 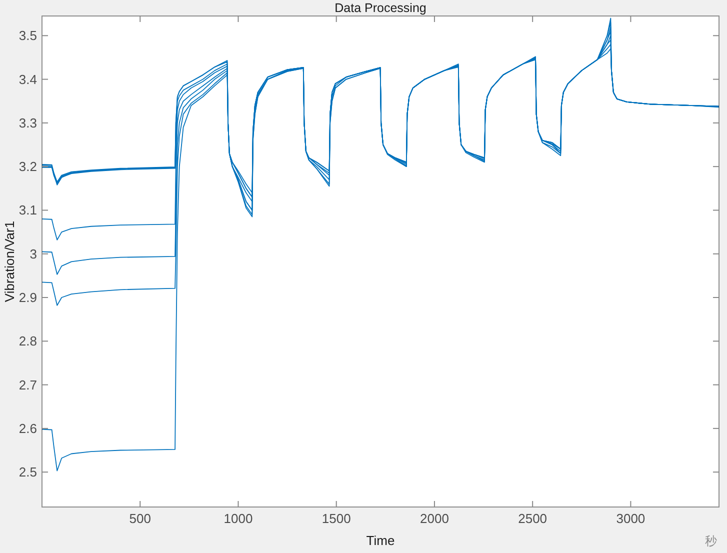 I want to click on y-tick-label: 3.4, so click(x=27, y=79).